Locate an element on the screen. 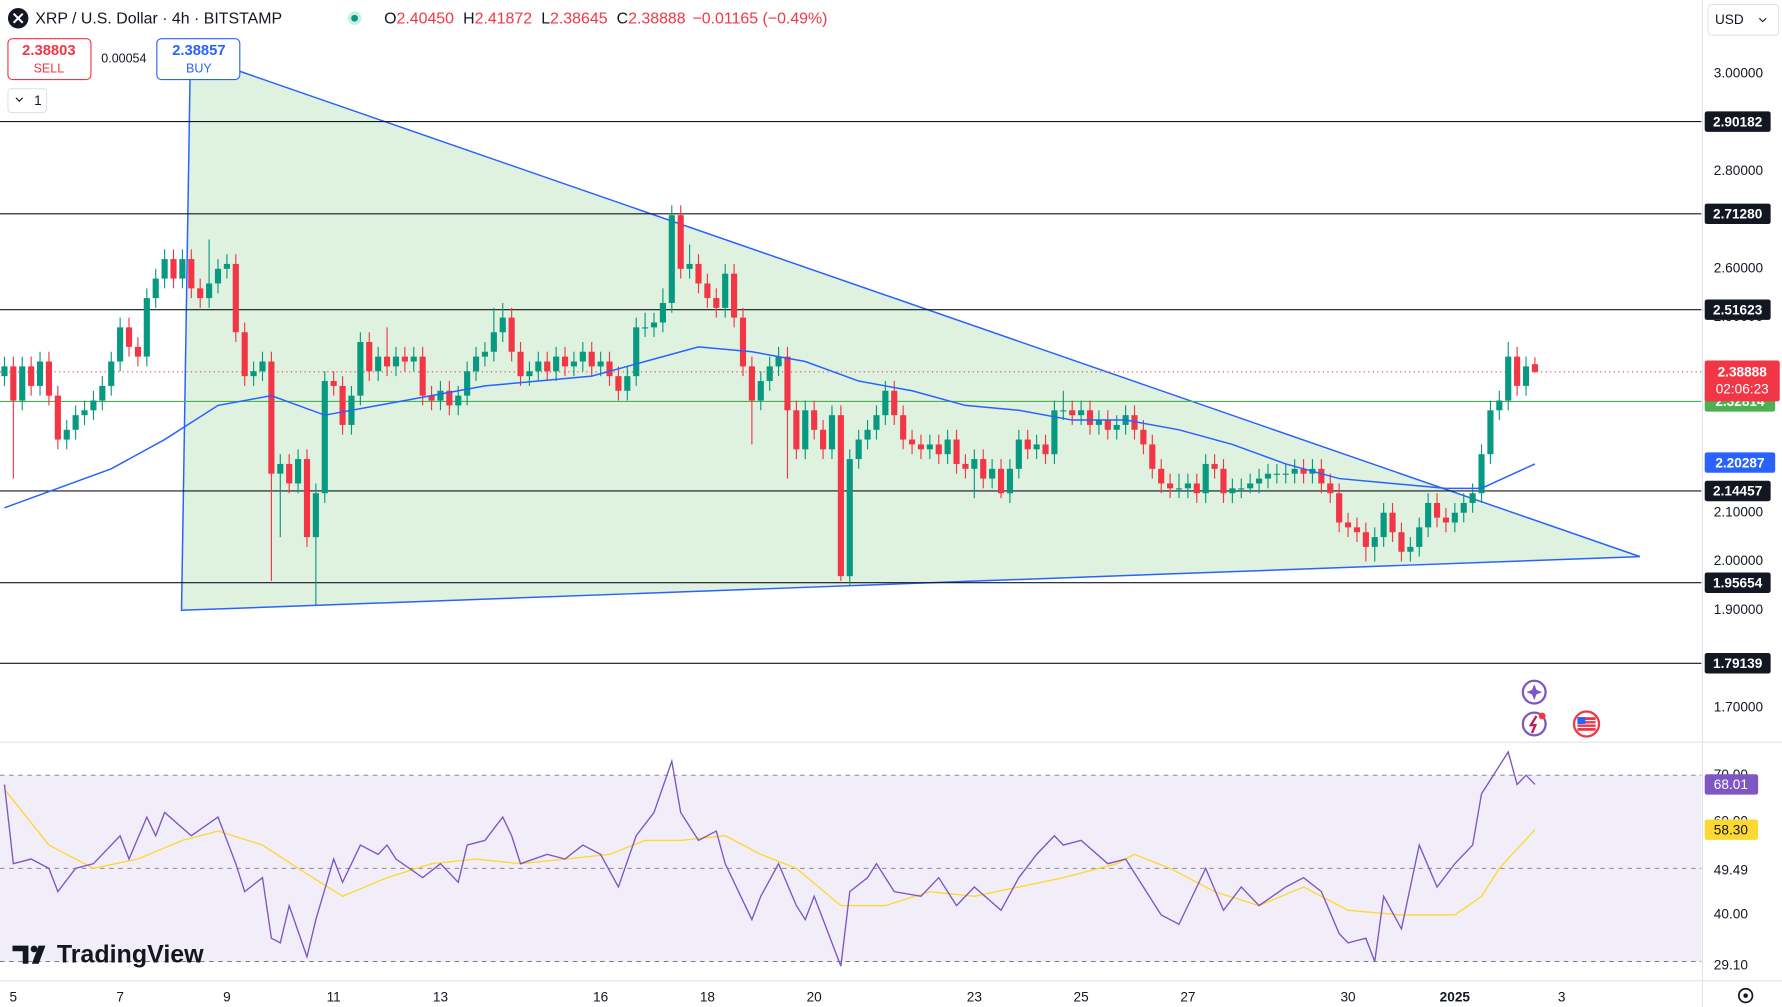  countdown: 02:06:23 is located at coordinates (1742, 389).